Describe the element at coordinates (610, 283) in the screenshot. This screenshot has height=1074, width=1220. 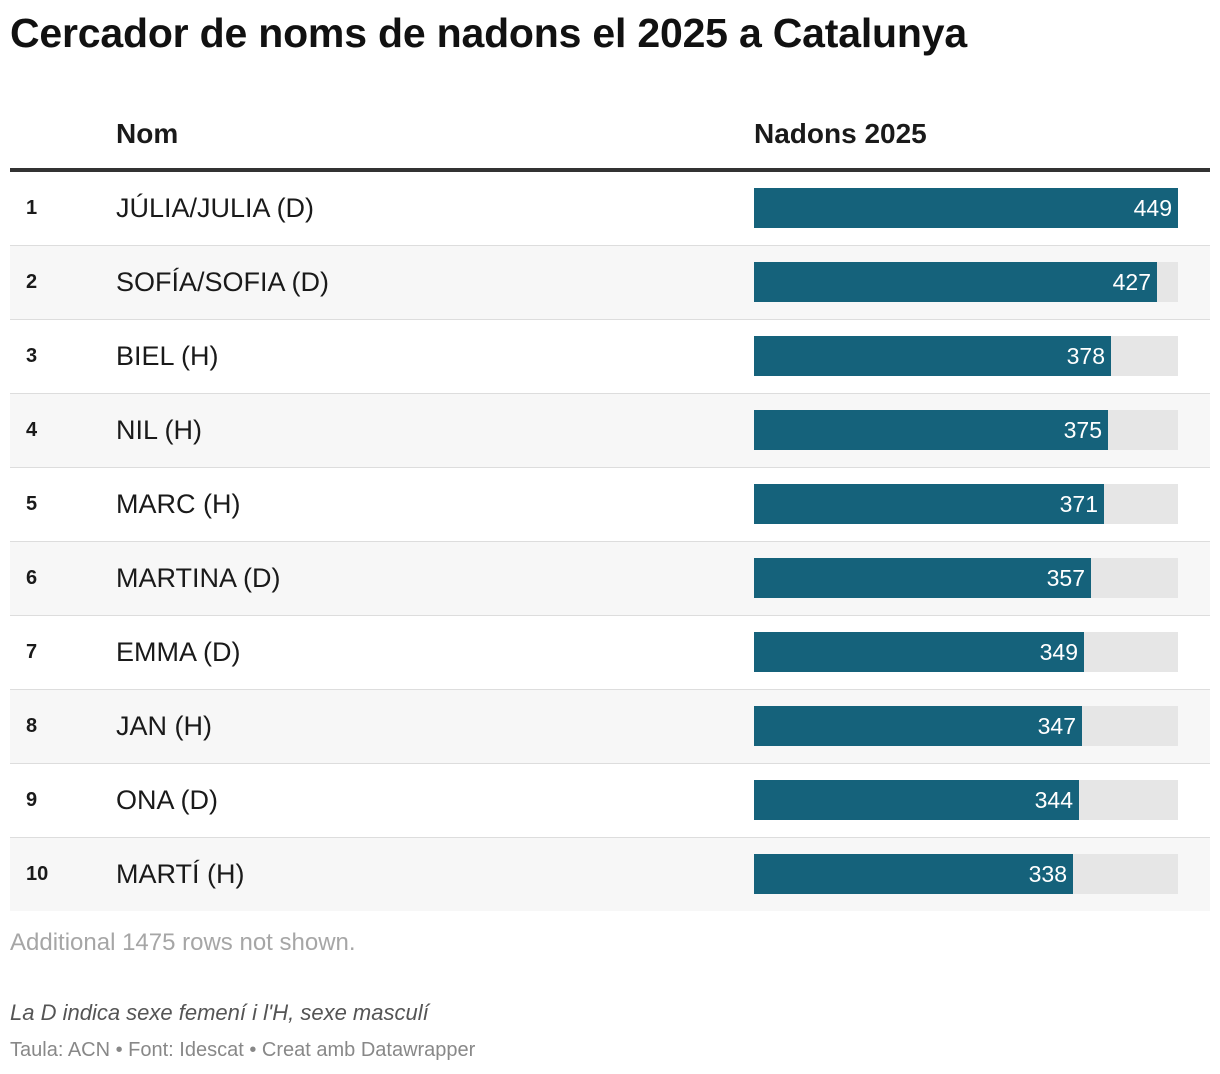
I see `table-row: 2 SOFÍA/SOFIA (D) 427` at that location.